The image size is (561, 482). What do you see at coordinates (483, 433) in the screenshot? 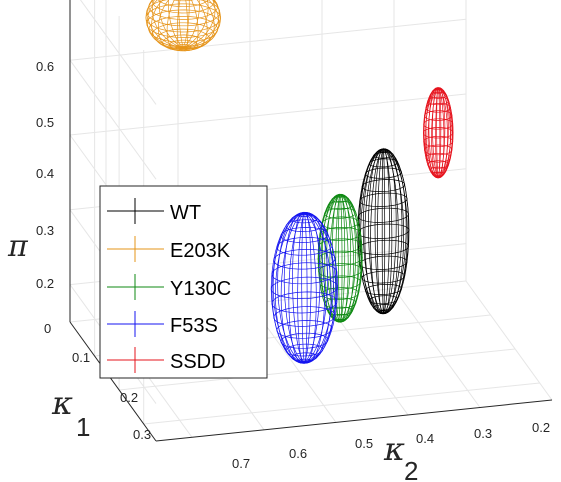
I see `x-tick-label: 0.3` at bounding box center [483, 433].